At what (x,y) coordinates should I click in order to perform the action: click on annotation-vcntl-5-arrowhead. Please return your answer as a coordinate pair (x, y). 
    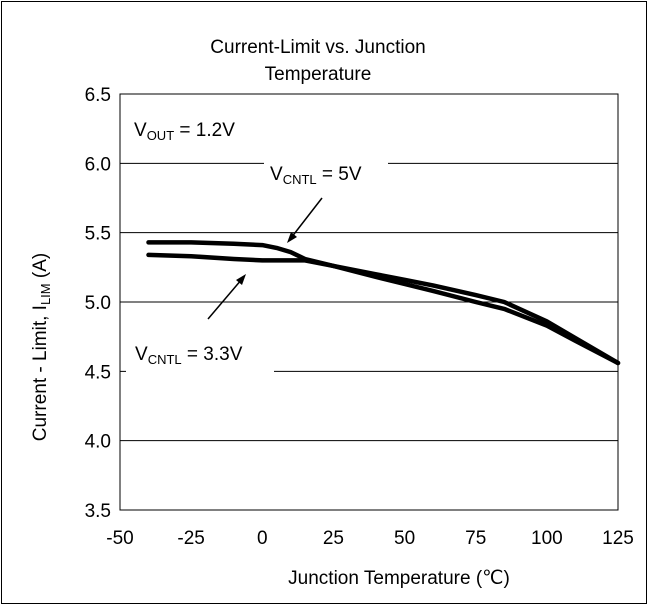
    Looking at the image, I should click on (292, 237).